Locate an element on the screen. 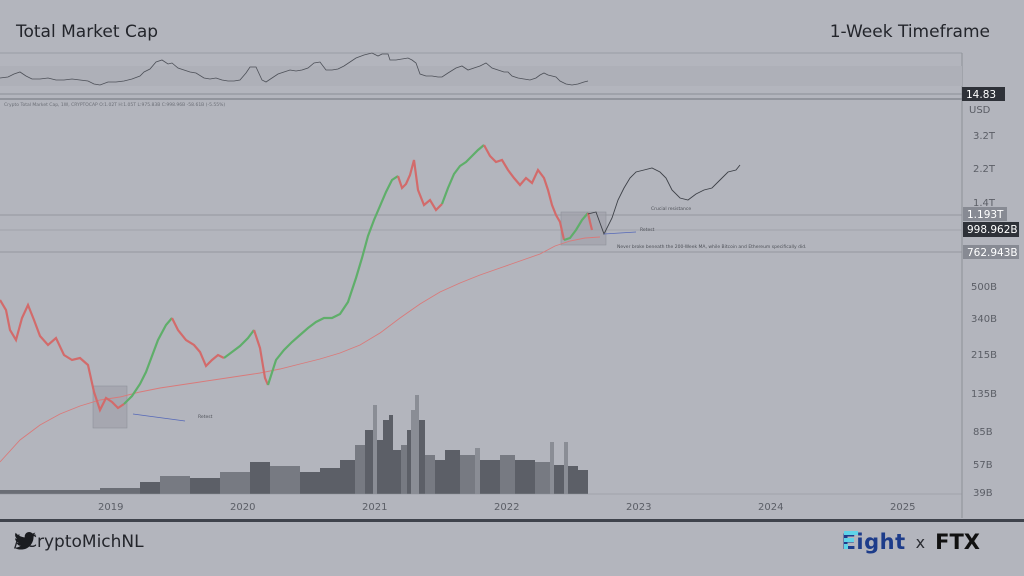 This screenshot has height=576, width=1024. x-tick: 2024 is located at coordinates (770, 507).